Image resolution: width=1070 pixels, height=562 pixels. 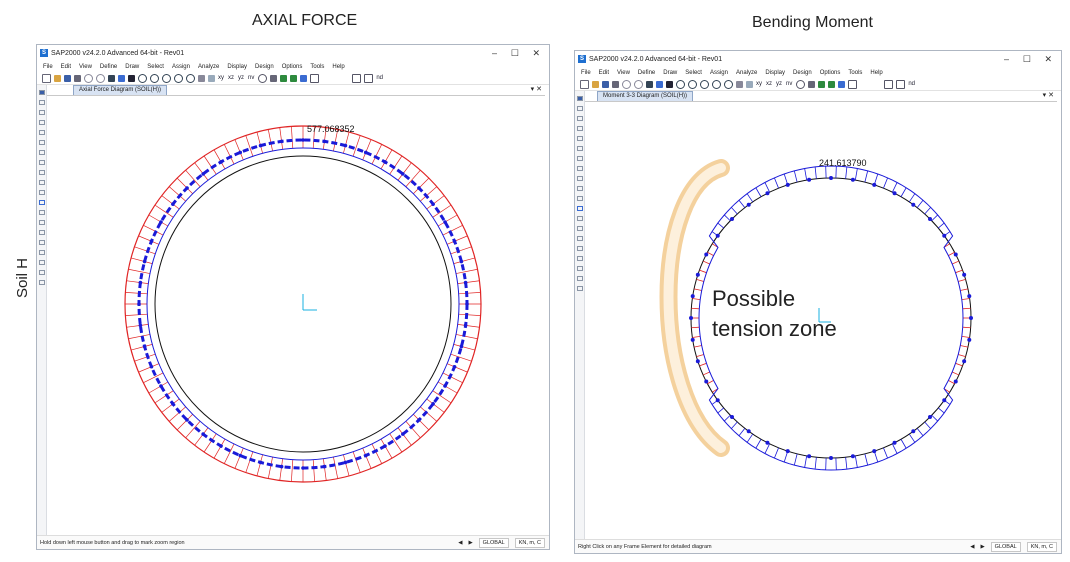 What do you see at coordinates (304, 78) in the screenshot?
I see `grid-icon` at bounding box center [304, 78].